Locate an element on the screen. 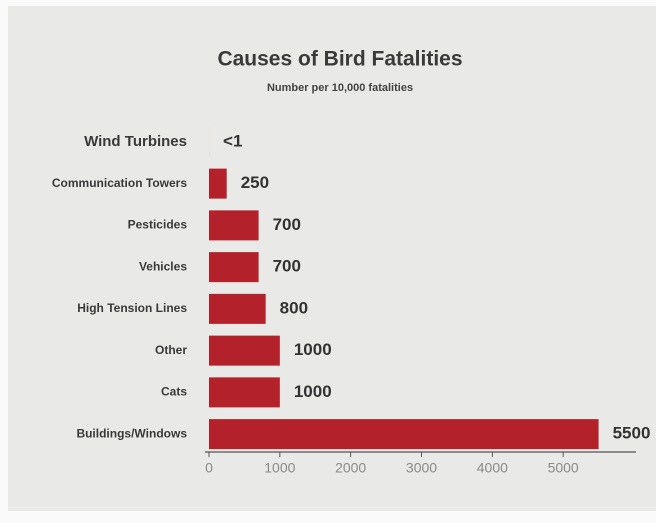  x-tick-label: 3000 is located at coordinates (421, 468).